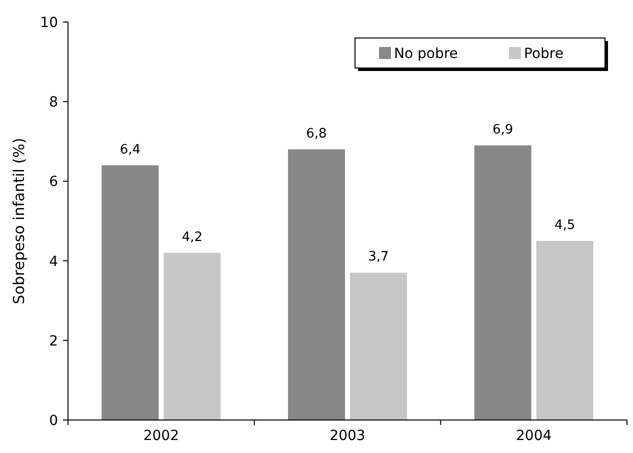  I want to click on y-tick-label: 6, so click(53, 182).